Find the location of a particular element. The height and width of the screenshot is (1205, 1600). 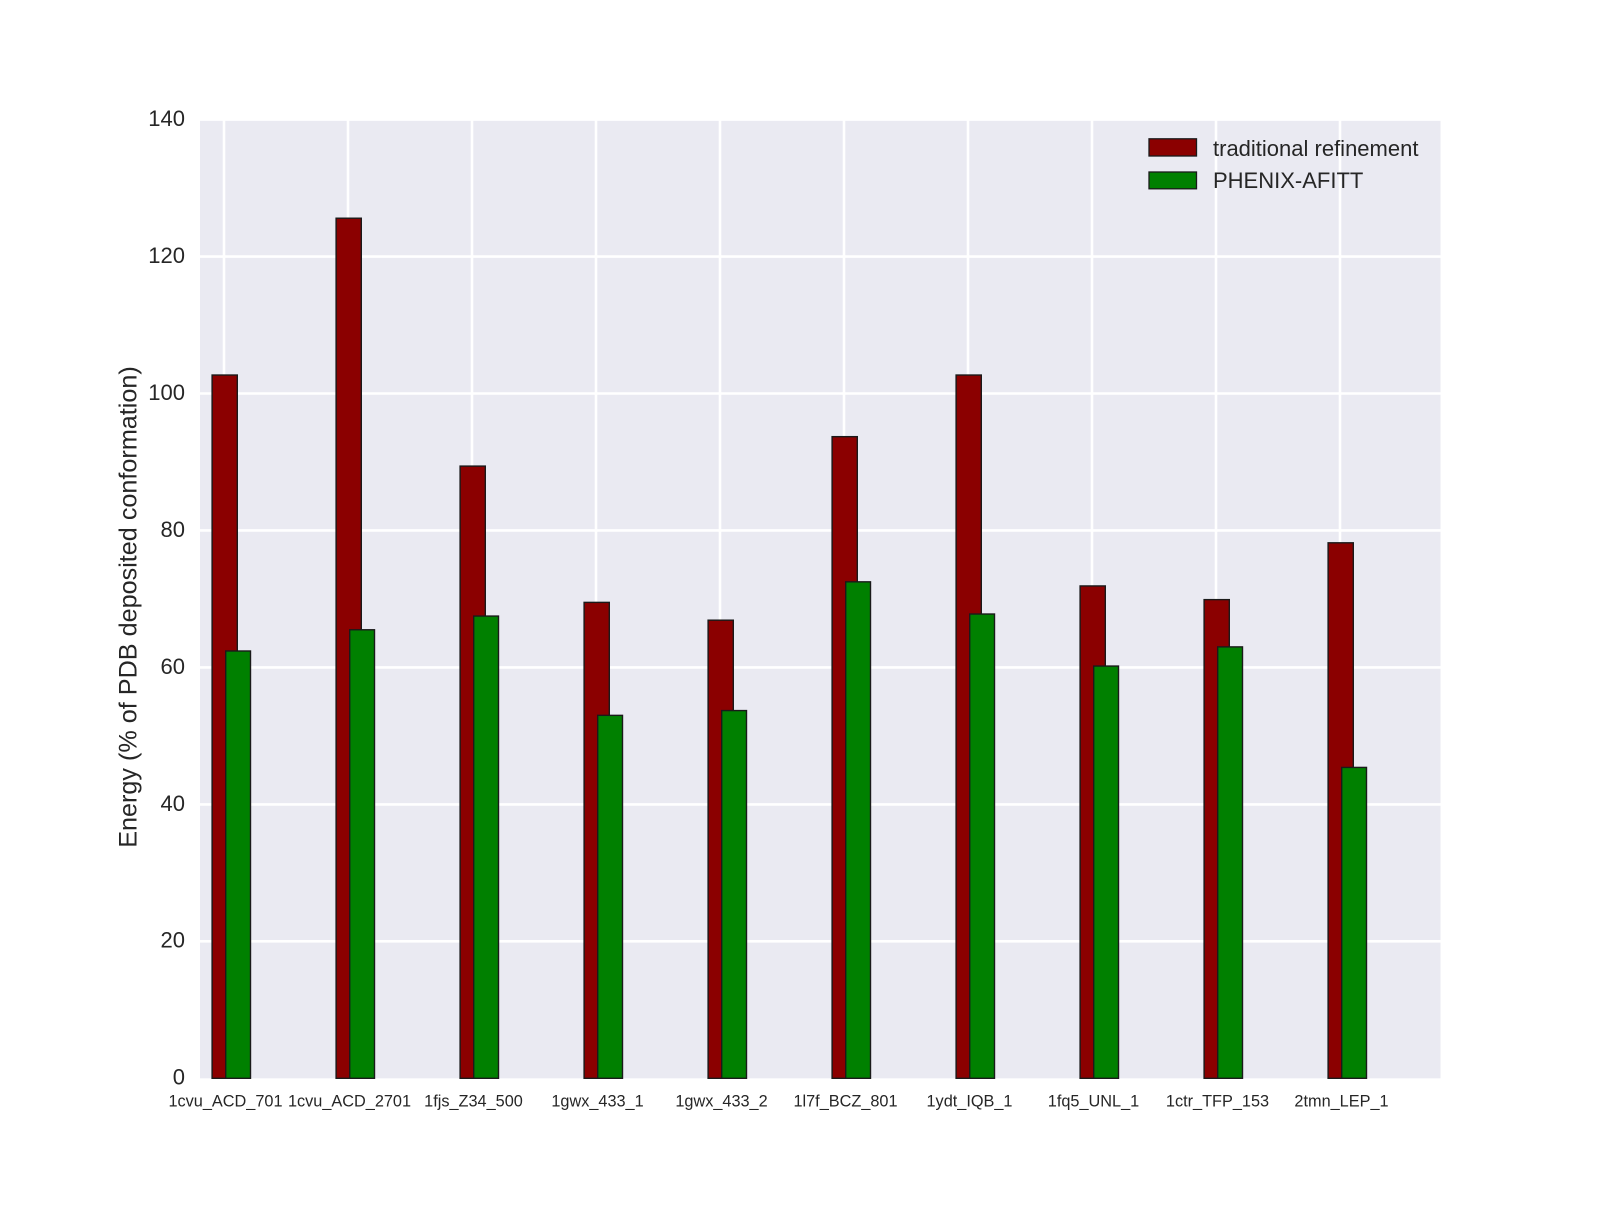

svg-text: PHENIX-AFITT is located at coordinates (1288, 180).